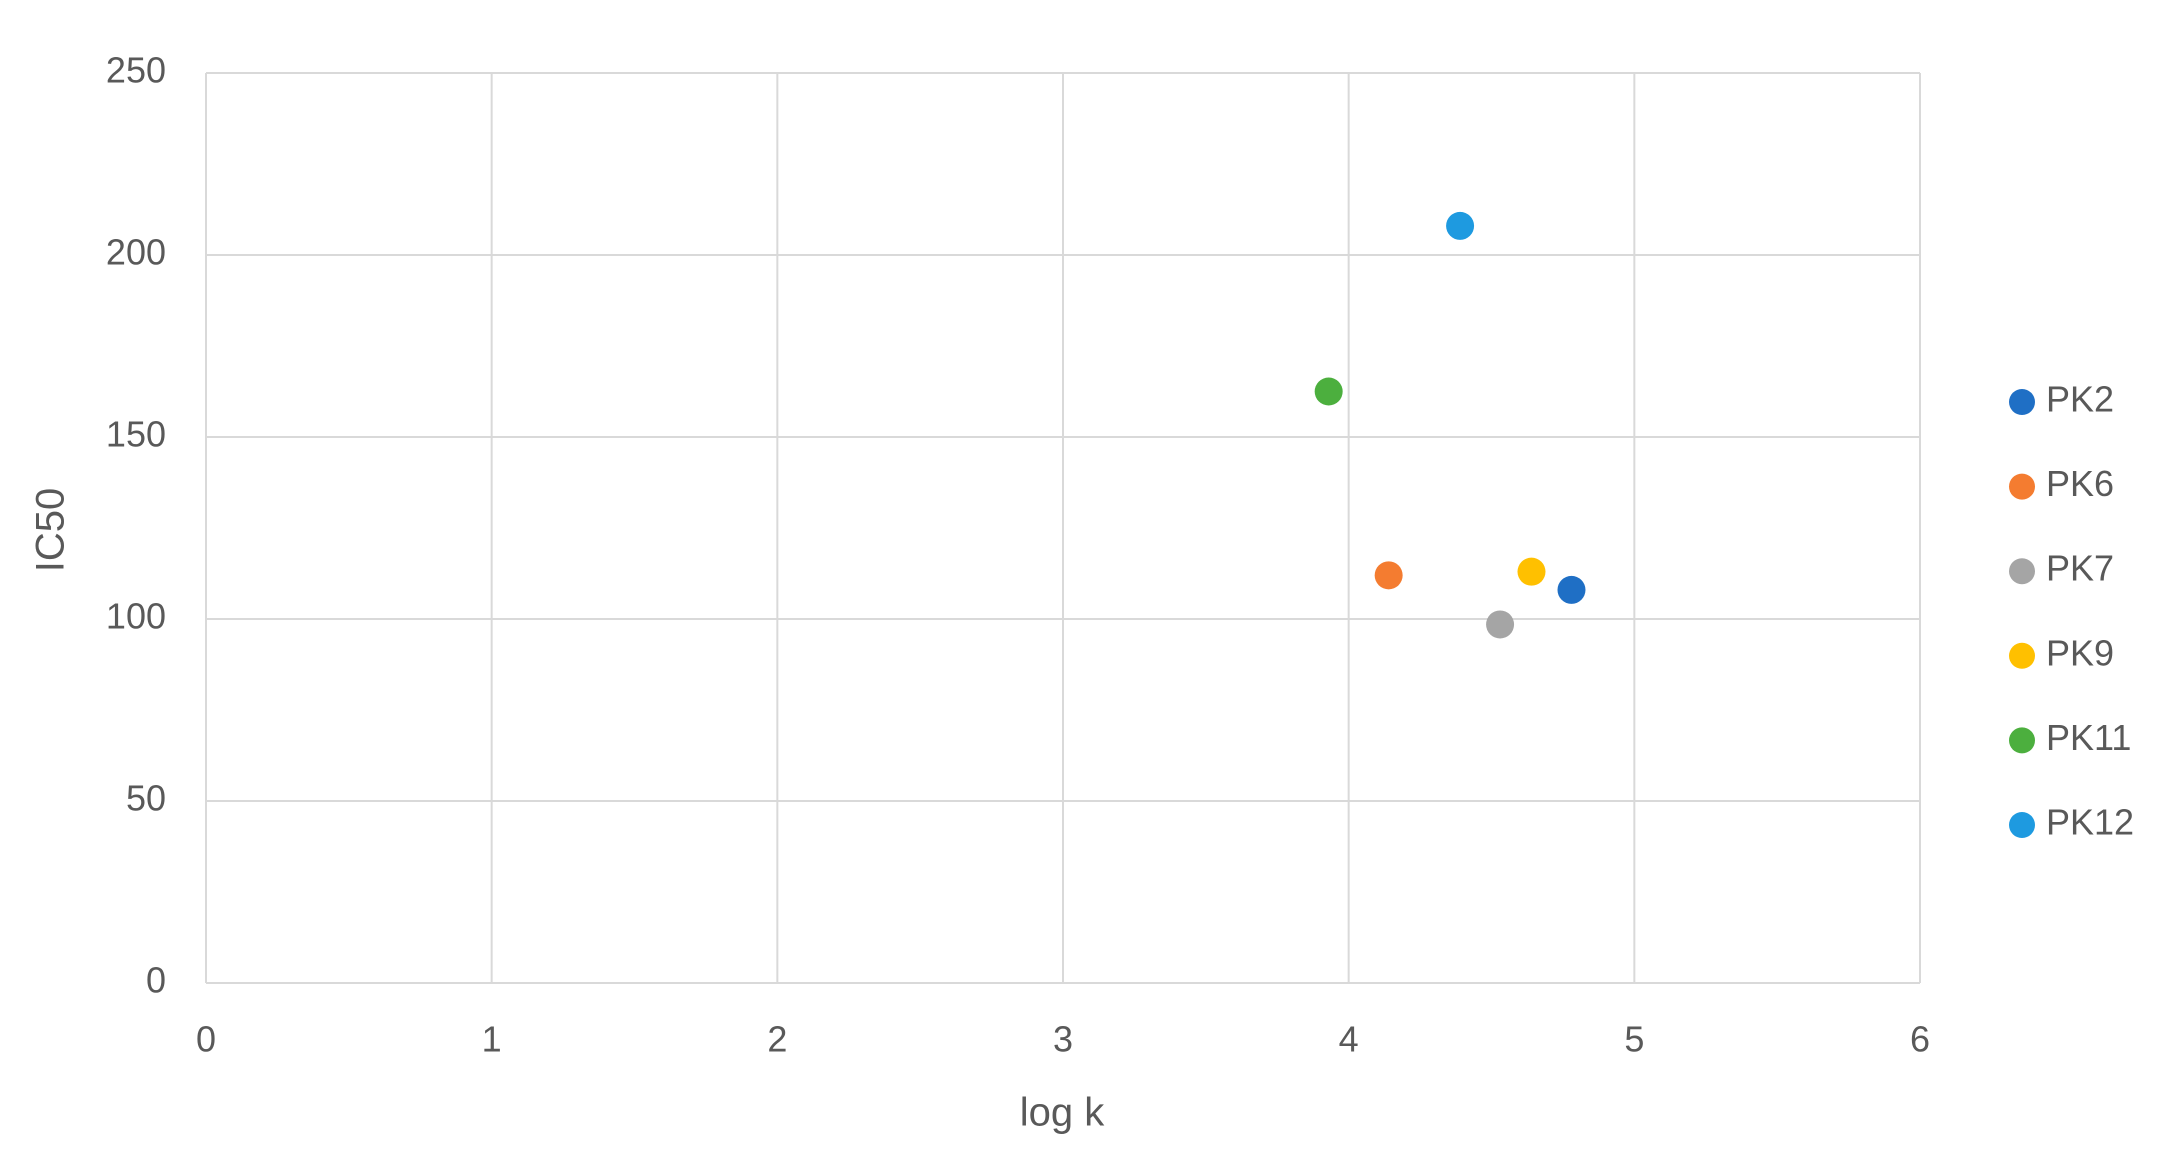  What do you see at coordinates (206, 1039) in the screenshot?
I see `x-tick-label: 0` at bounding box center [206, 1039].